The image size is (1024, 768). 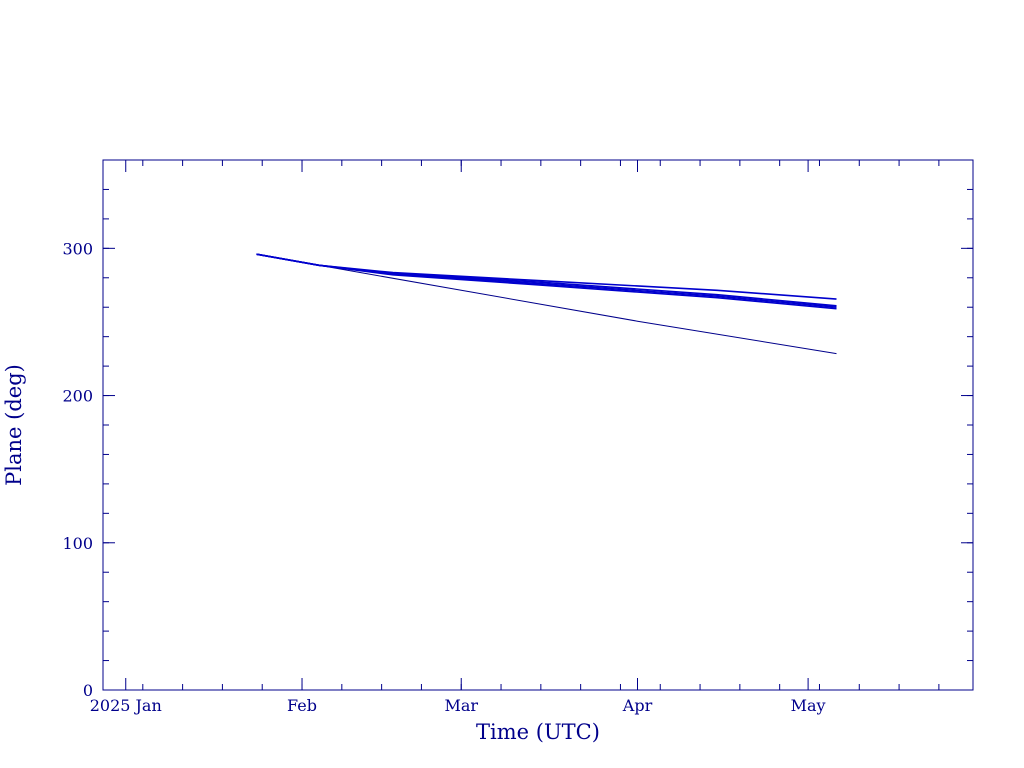 What do you see at coordinates (461, 705) in the screenshot?
I see `x-tick-label: Mar` at bounding box center [461, 705].